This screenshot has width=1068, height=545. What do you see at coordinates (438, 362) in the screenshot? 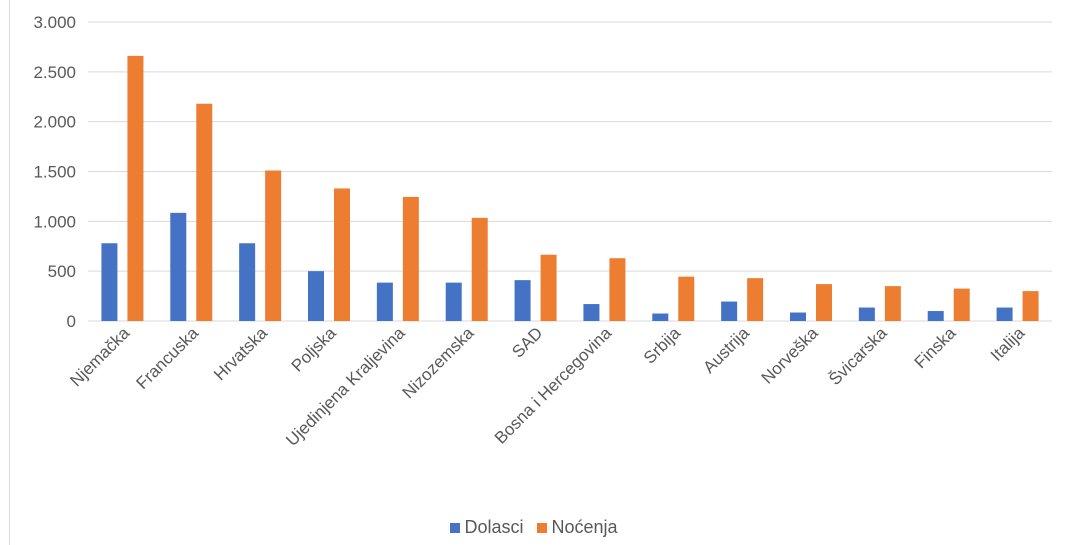
I see `x-category-label: Nizozemska` at bounding box center [438, 362].